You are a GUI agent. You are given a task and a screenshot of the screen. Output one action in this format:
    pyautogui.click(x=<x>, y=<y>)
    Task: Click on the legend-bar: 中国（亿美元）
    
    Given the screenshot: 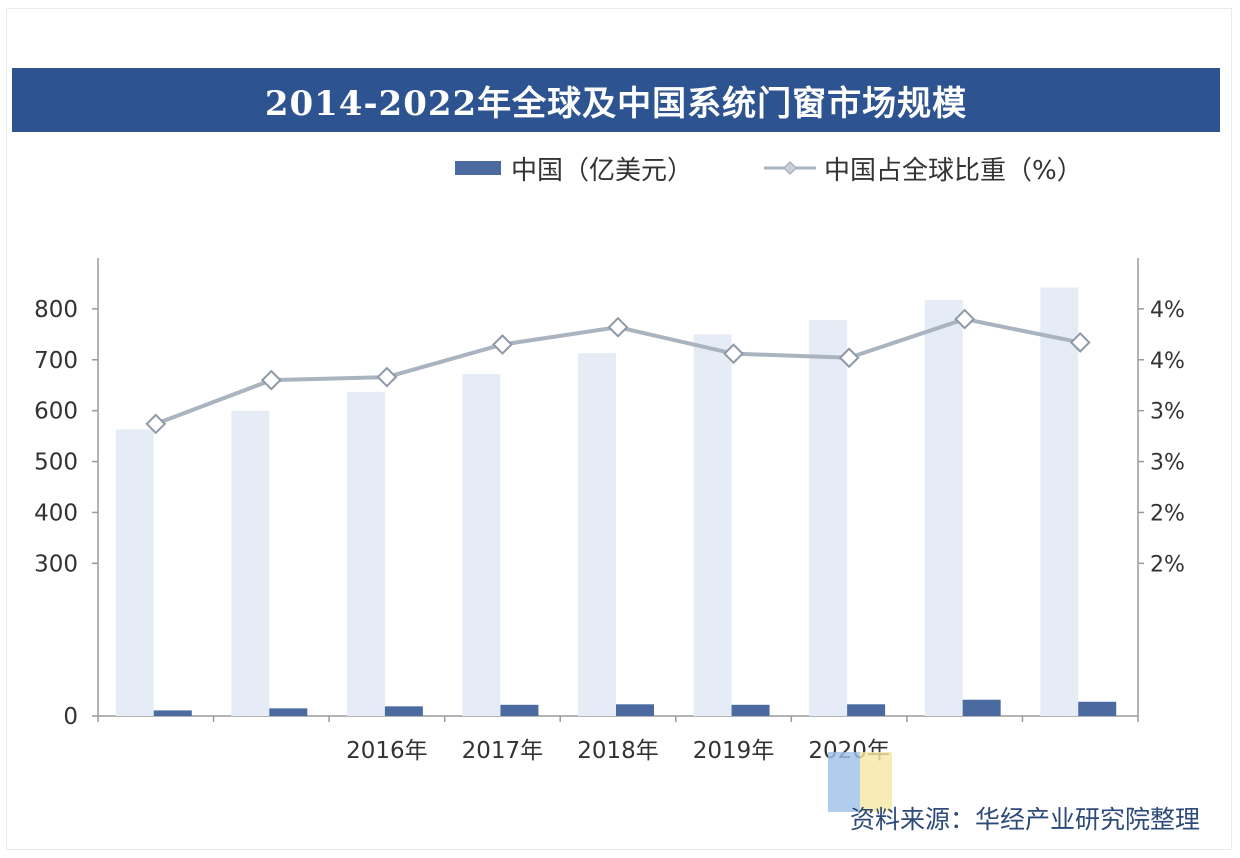 What is the action you would take?
    pyautogui.click(x=574, y=168)
    